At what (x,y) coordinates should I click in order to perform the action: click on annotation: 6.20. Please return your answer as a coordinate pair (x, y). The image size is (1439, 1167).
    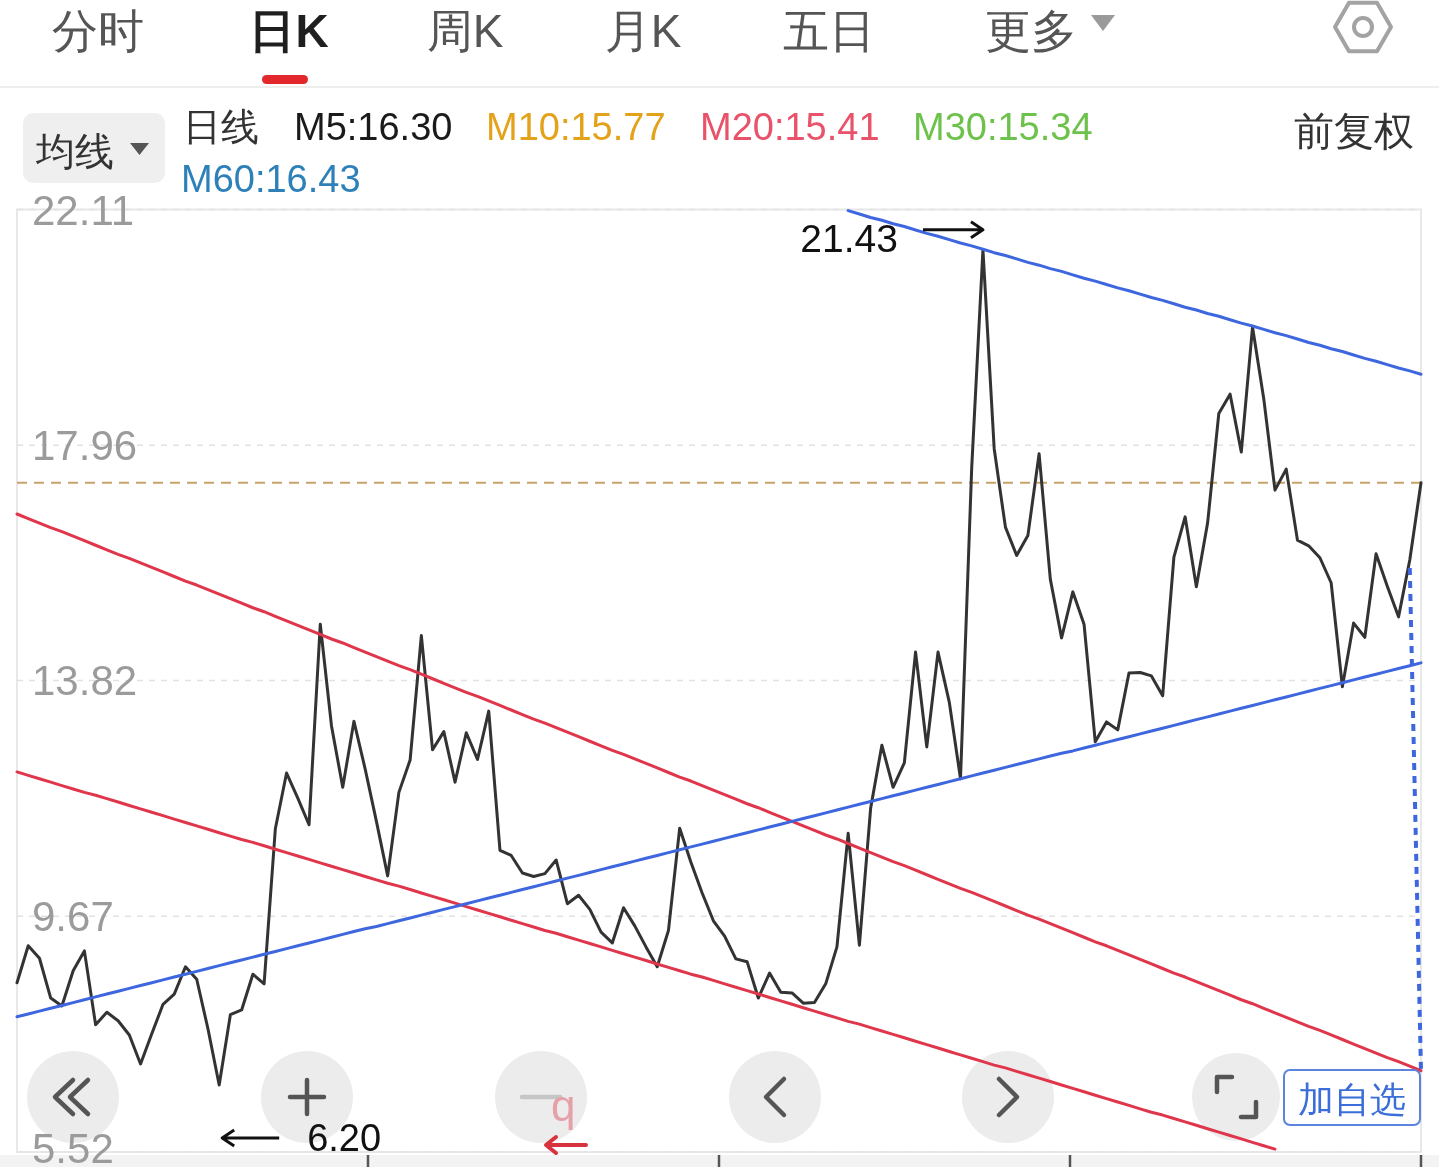
    Looking at the image, I should click on (344, 1137).